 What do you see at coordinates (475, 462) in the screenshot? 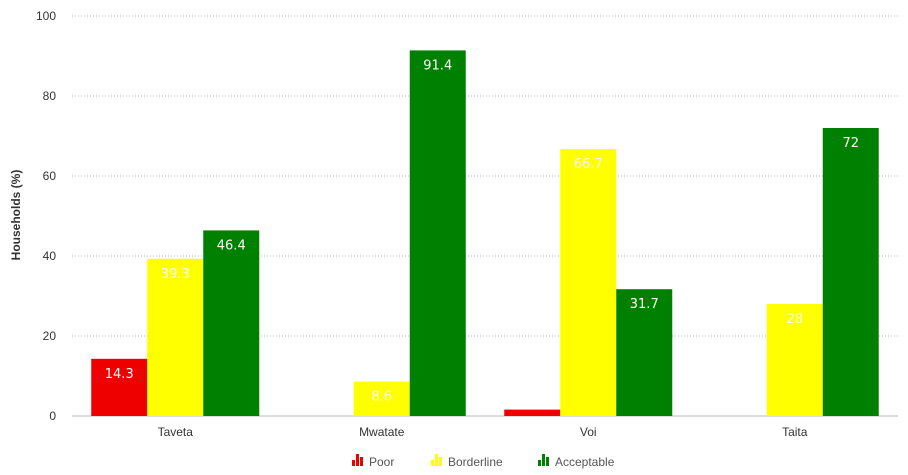
I see `legend-label: Borderline` at bounding box center [475, 462].